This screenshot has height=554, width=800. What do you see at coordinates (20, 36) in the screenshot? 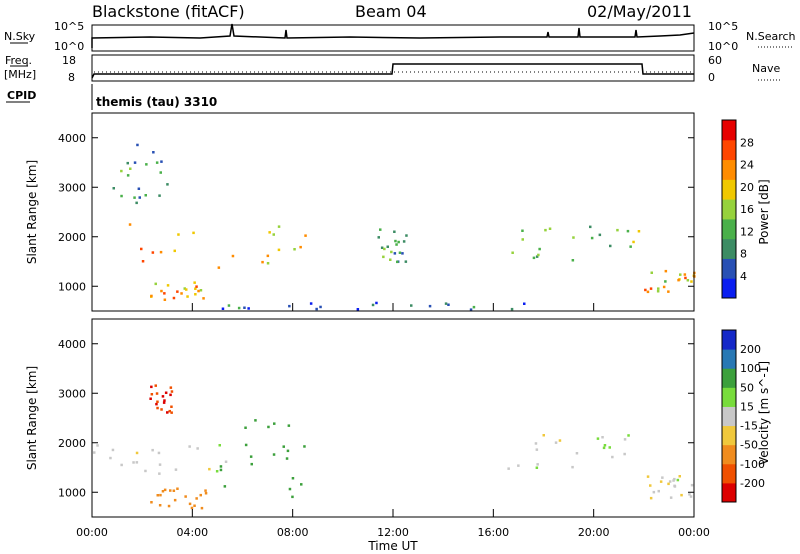
I see `nsky-label: N.Sky` at bounding box center [20, 36].